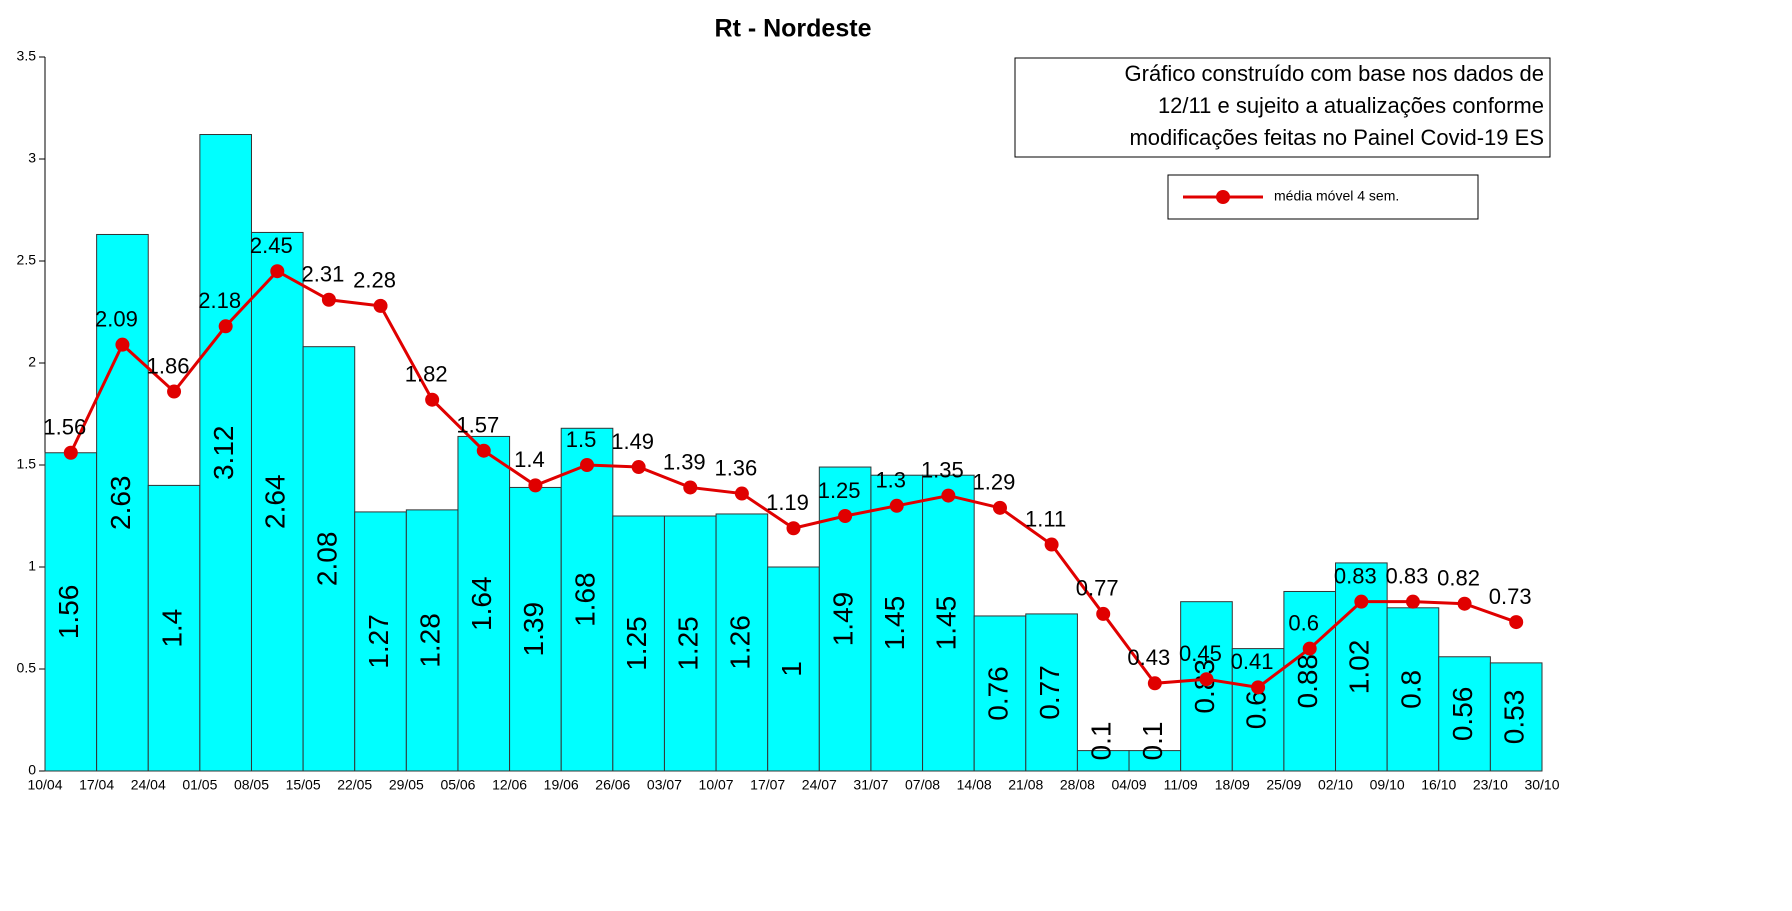  I want to click on y-tick-label: 0.5, so click(27, 668).